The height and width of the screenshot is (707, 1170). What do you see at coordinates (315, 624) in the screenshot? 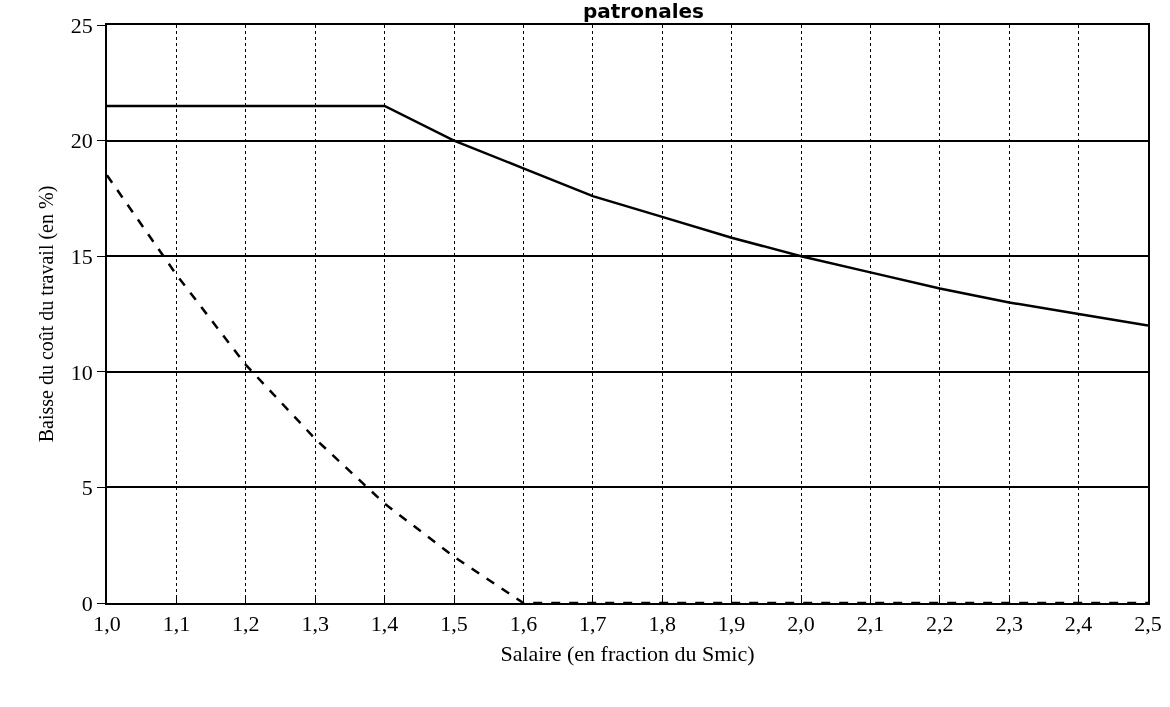
I see `x-tick-label: 1,3` at bounding box center [315, 624].